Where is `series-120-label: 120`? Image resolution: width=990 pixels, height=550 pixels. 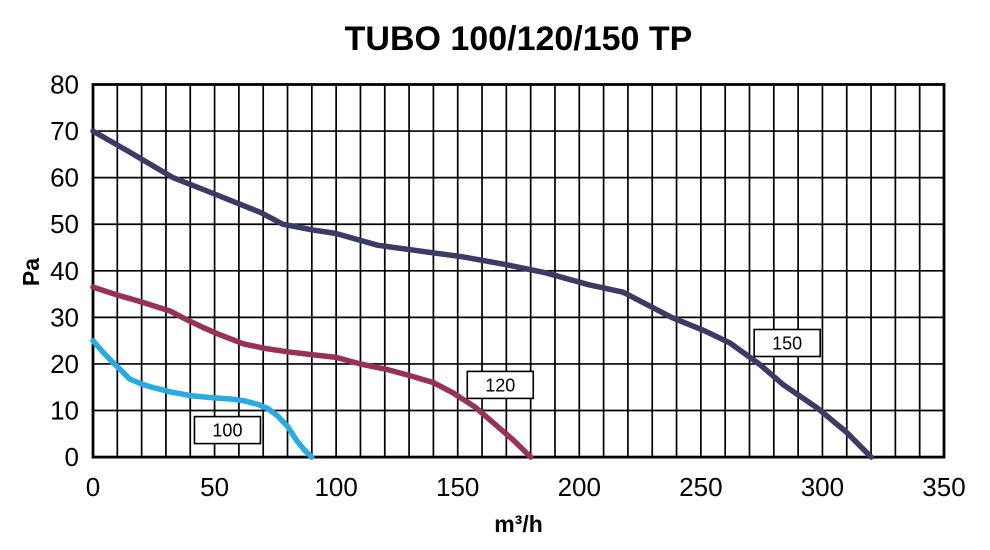
series-120-label: 120 is located at coordinates (500, 385).